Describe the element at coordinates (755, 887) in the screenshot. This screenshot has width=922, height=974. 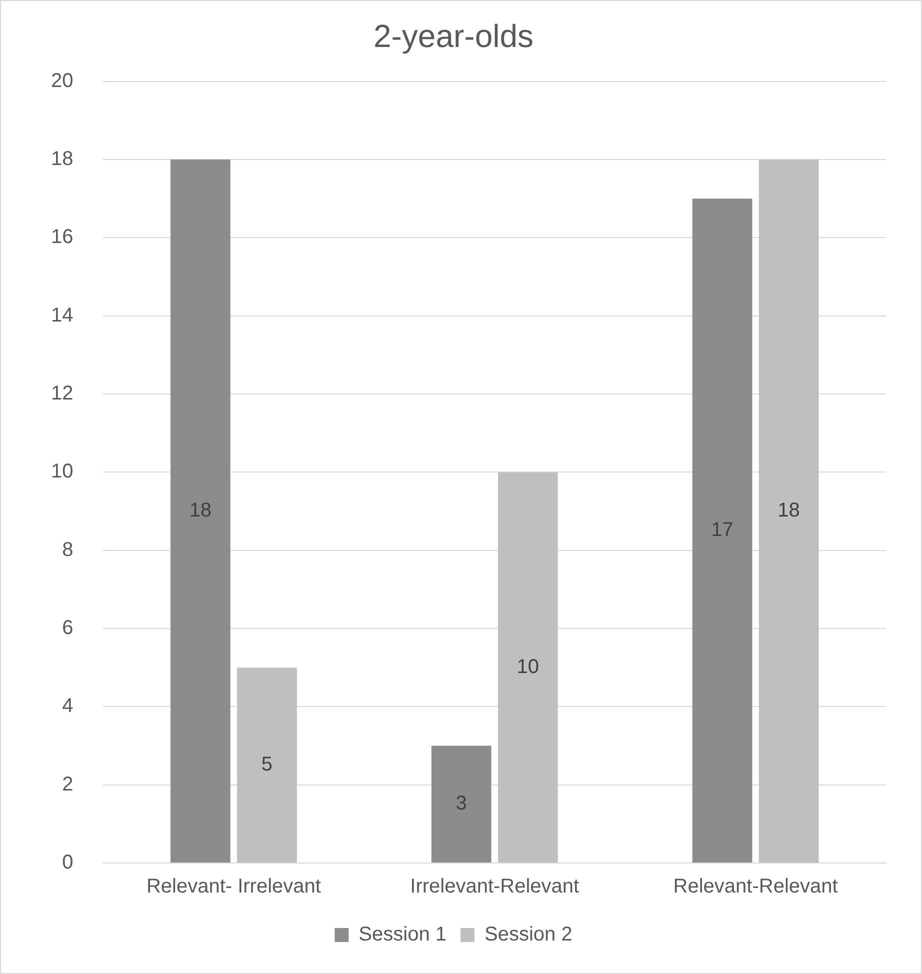
I see `x-tick-label: Relevant-Relevant` at that location.